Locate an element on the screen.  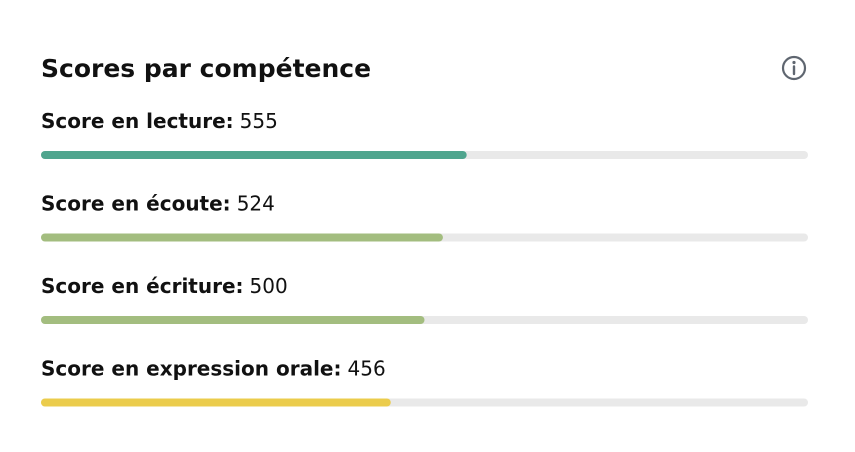
info-icon is located at coordinates (794, 68).